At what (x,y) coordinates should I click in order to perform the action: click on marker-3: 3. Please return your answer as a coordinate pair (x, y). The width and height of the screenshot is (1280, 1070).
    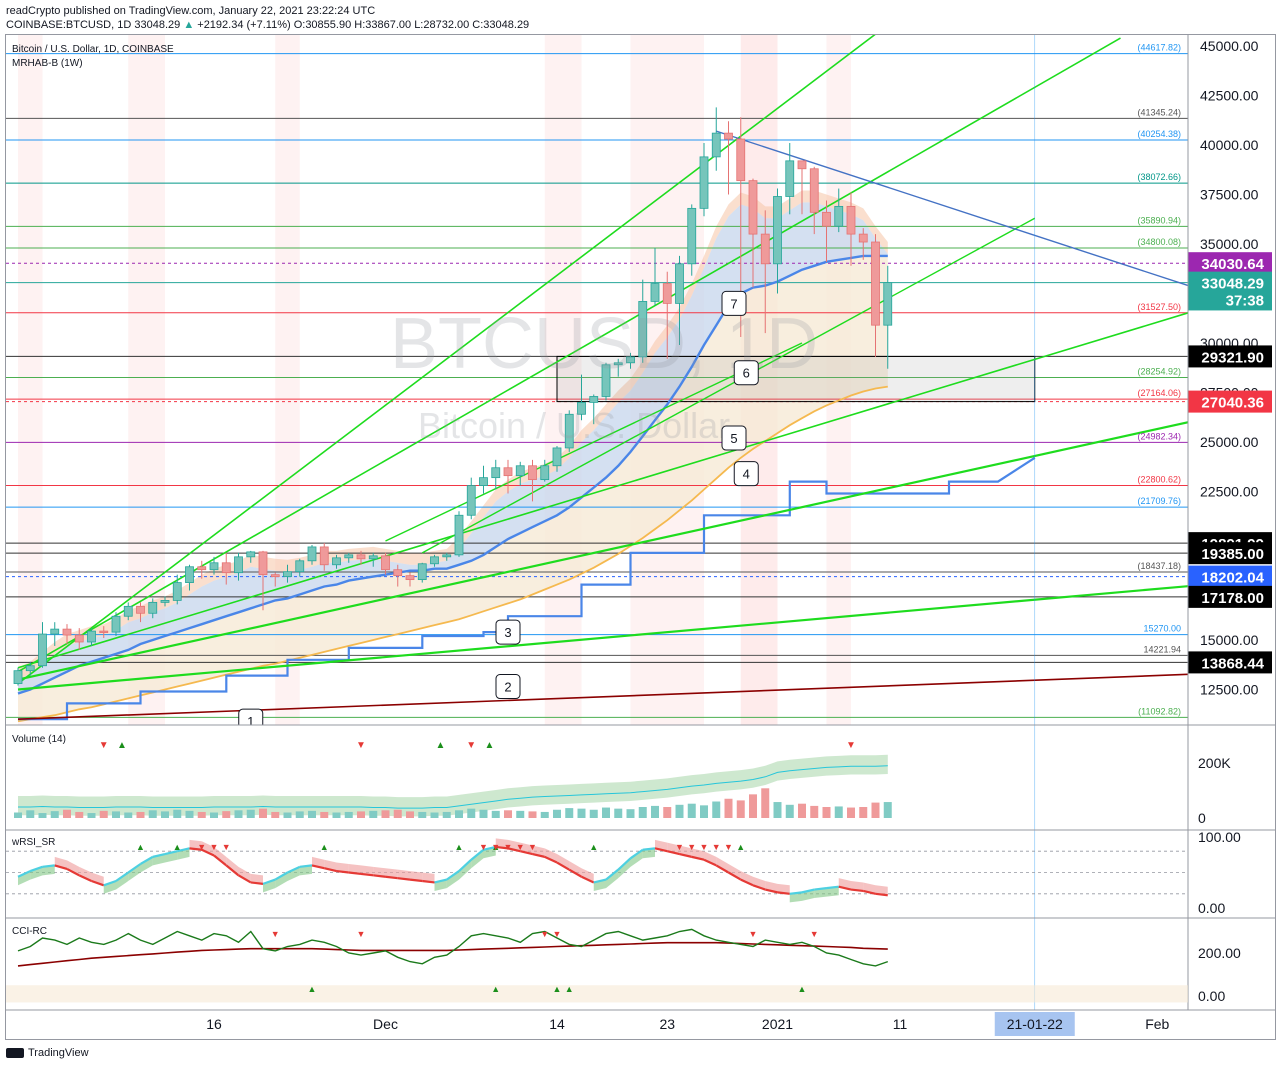
    Looking at the image, I should click on (508, 632).